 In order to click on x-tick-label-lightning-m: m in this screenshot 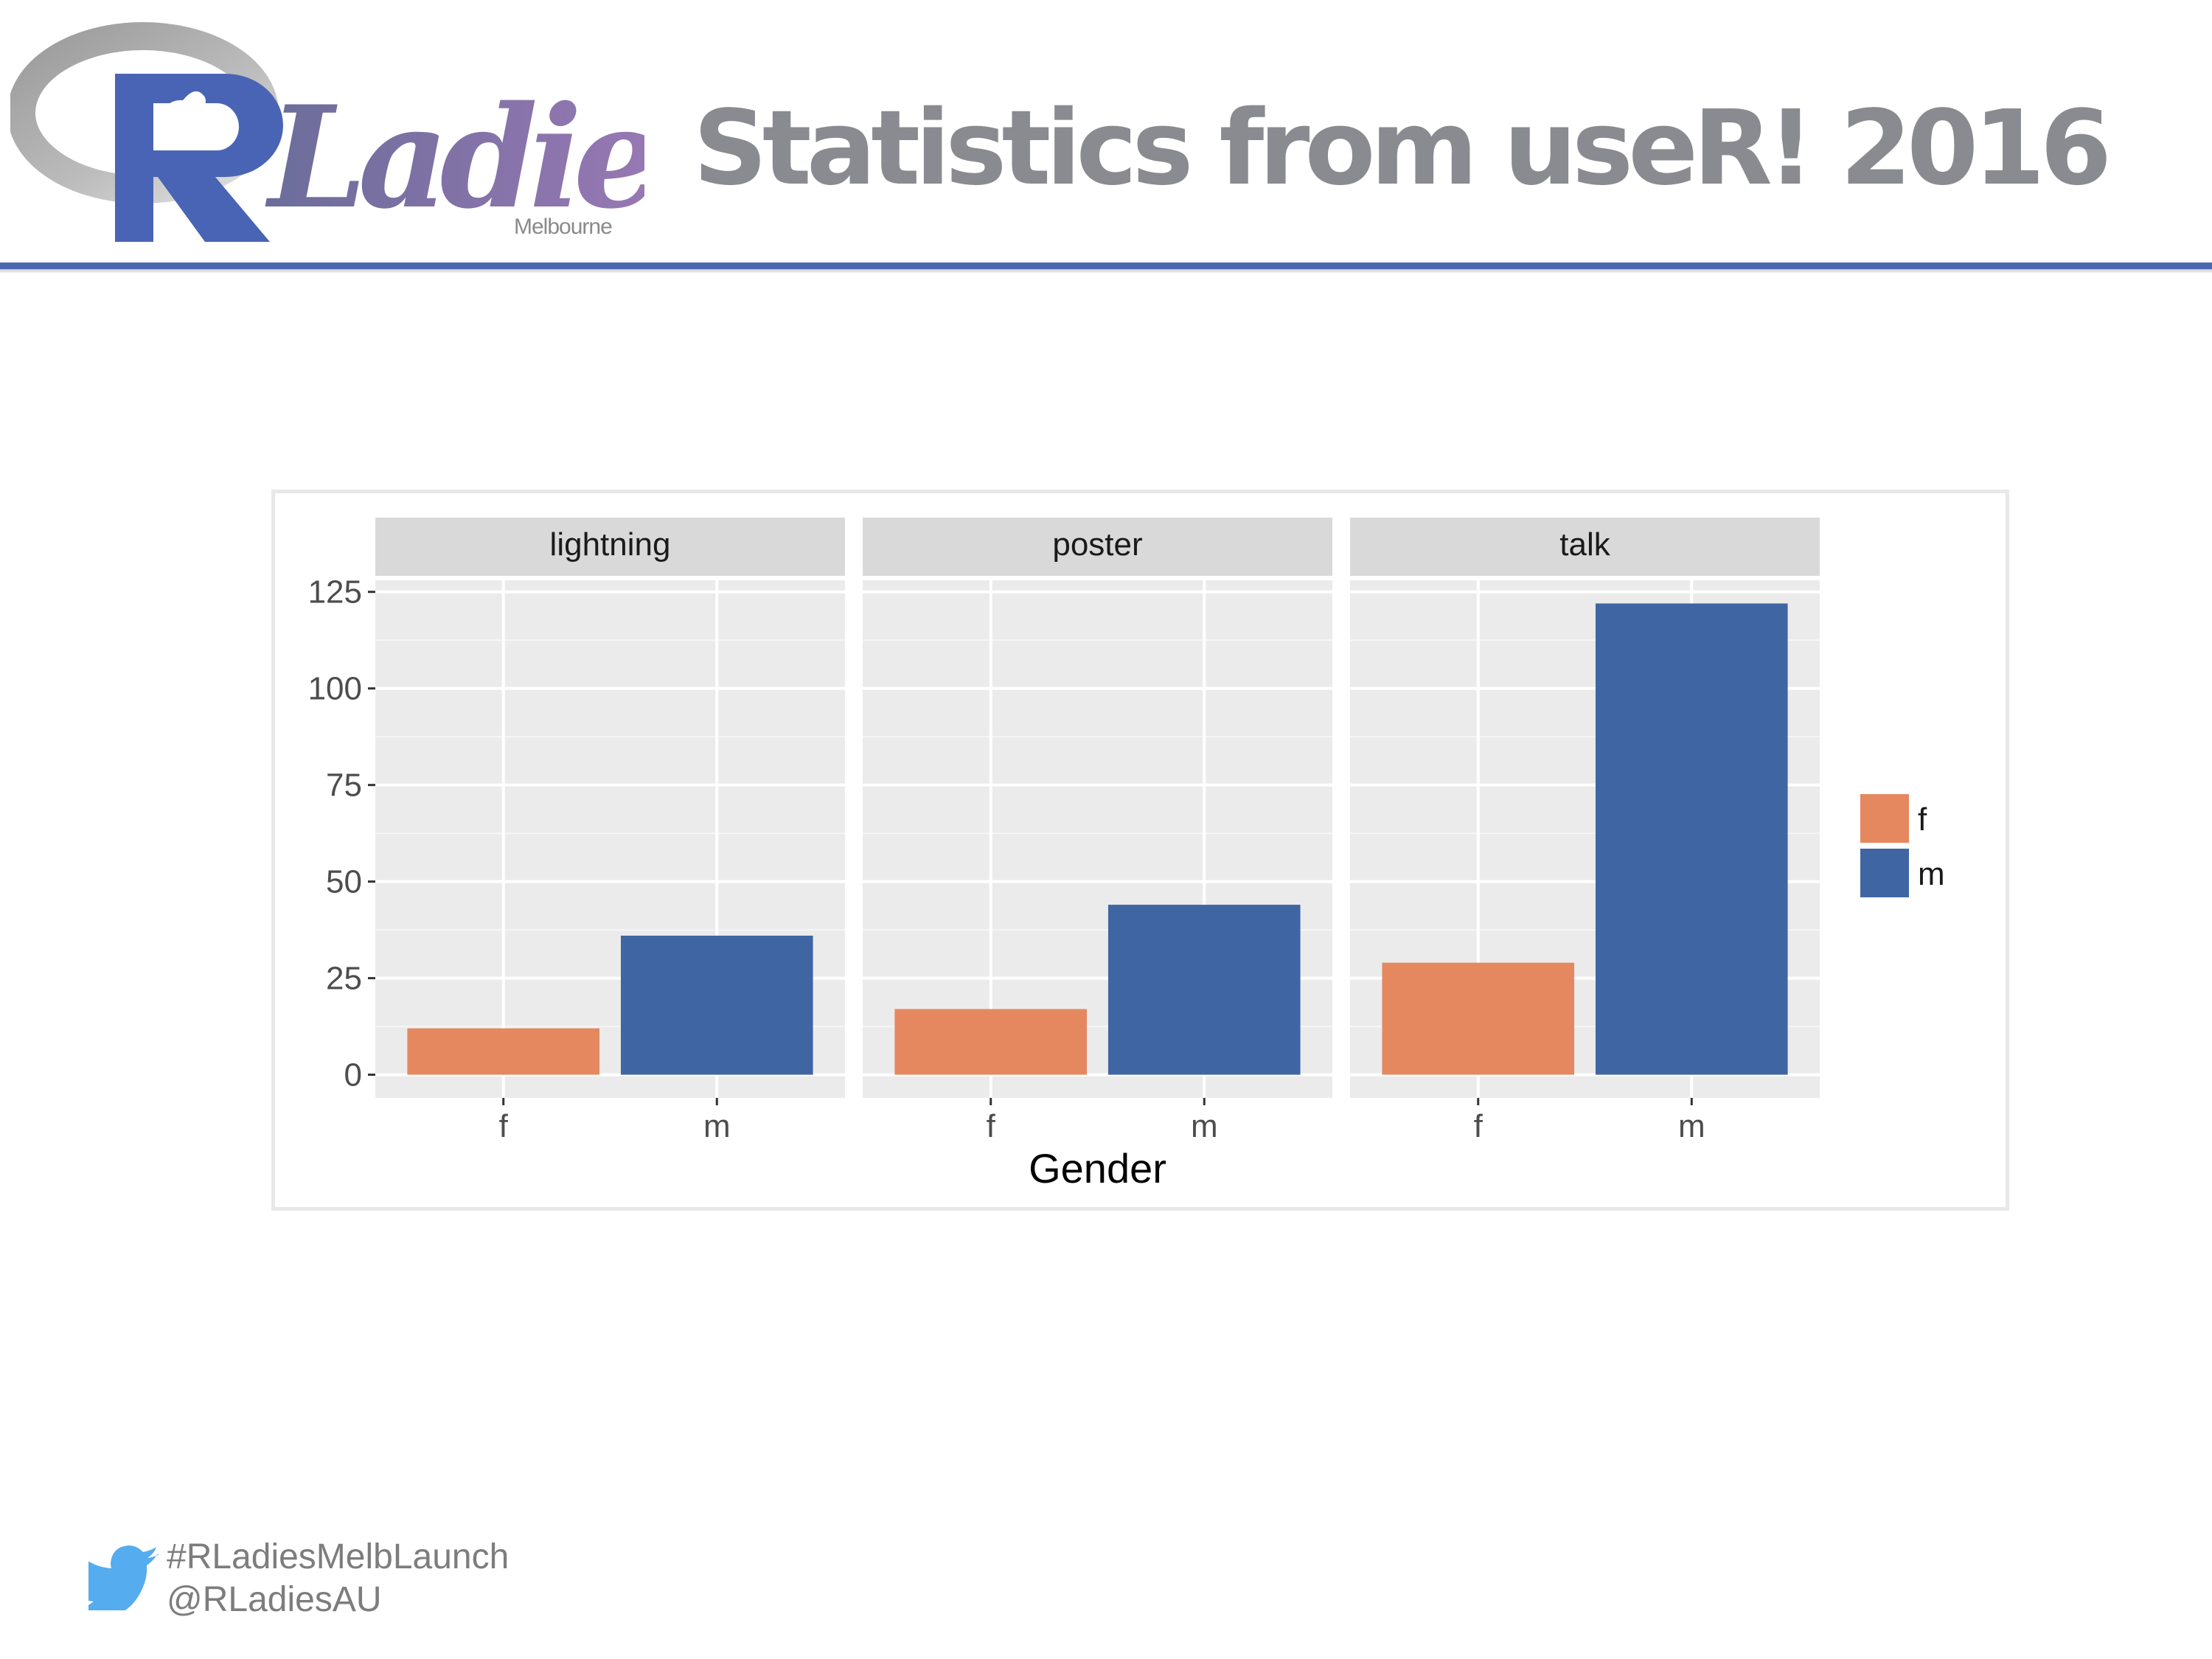, I will do `click(717, 1126)`.